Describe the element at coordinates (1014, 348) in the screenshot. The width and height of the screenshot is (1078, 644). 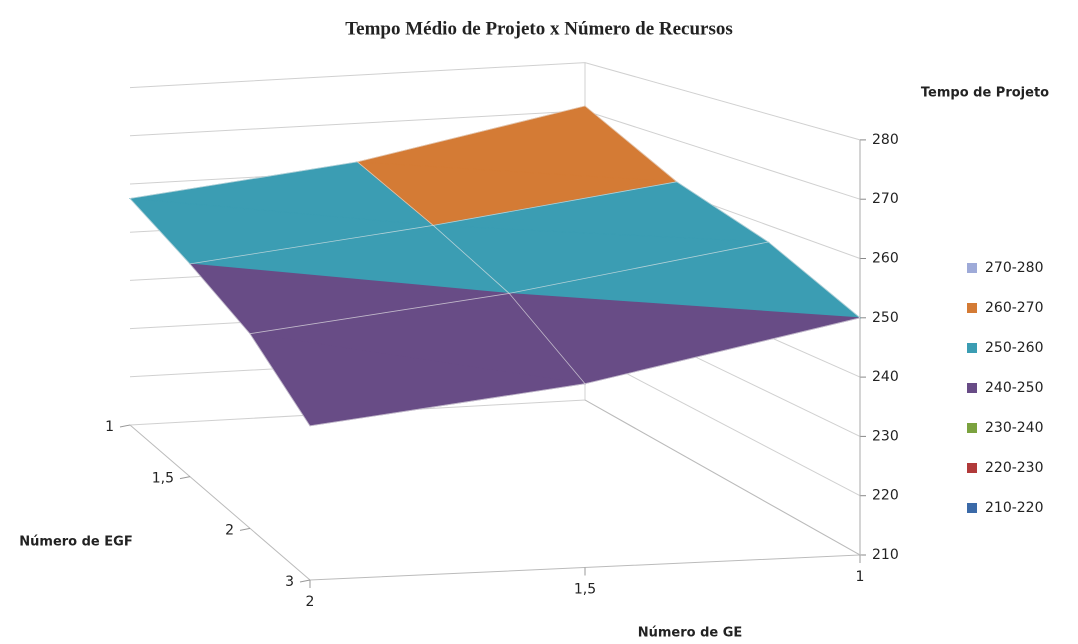
I see `legend-label: 250-260` at that location.